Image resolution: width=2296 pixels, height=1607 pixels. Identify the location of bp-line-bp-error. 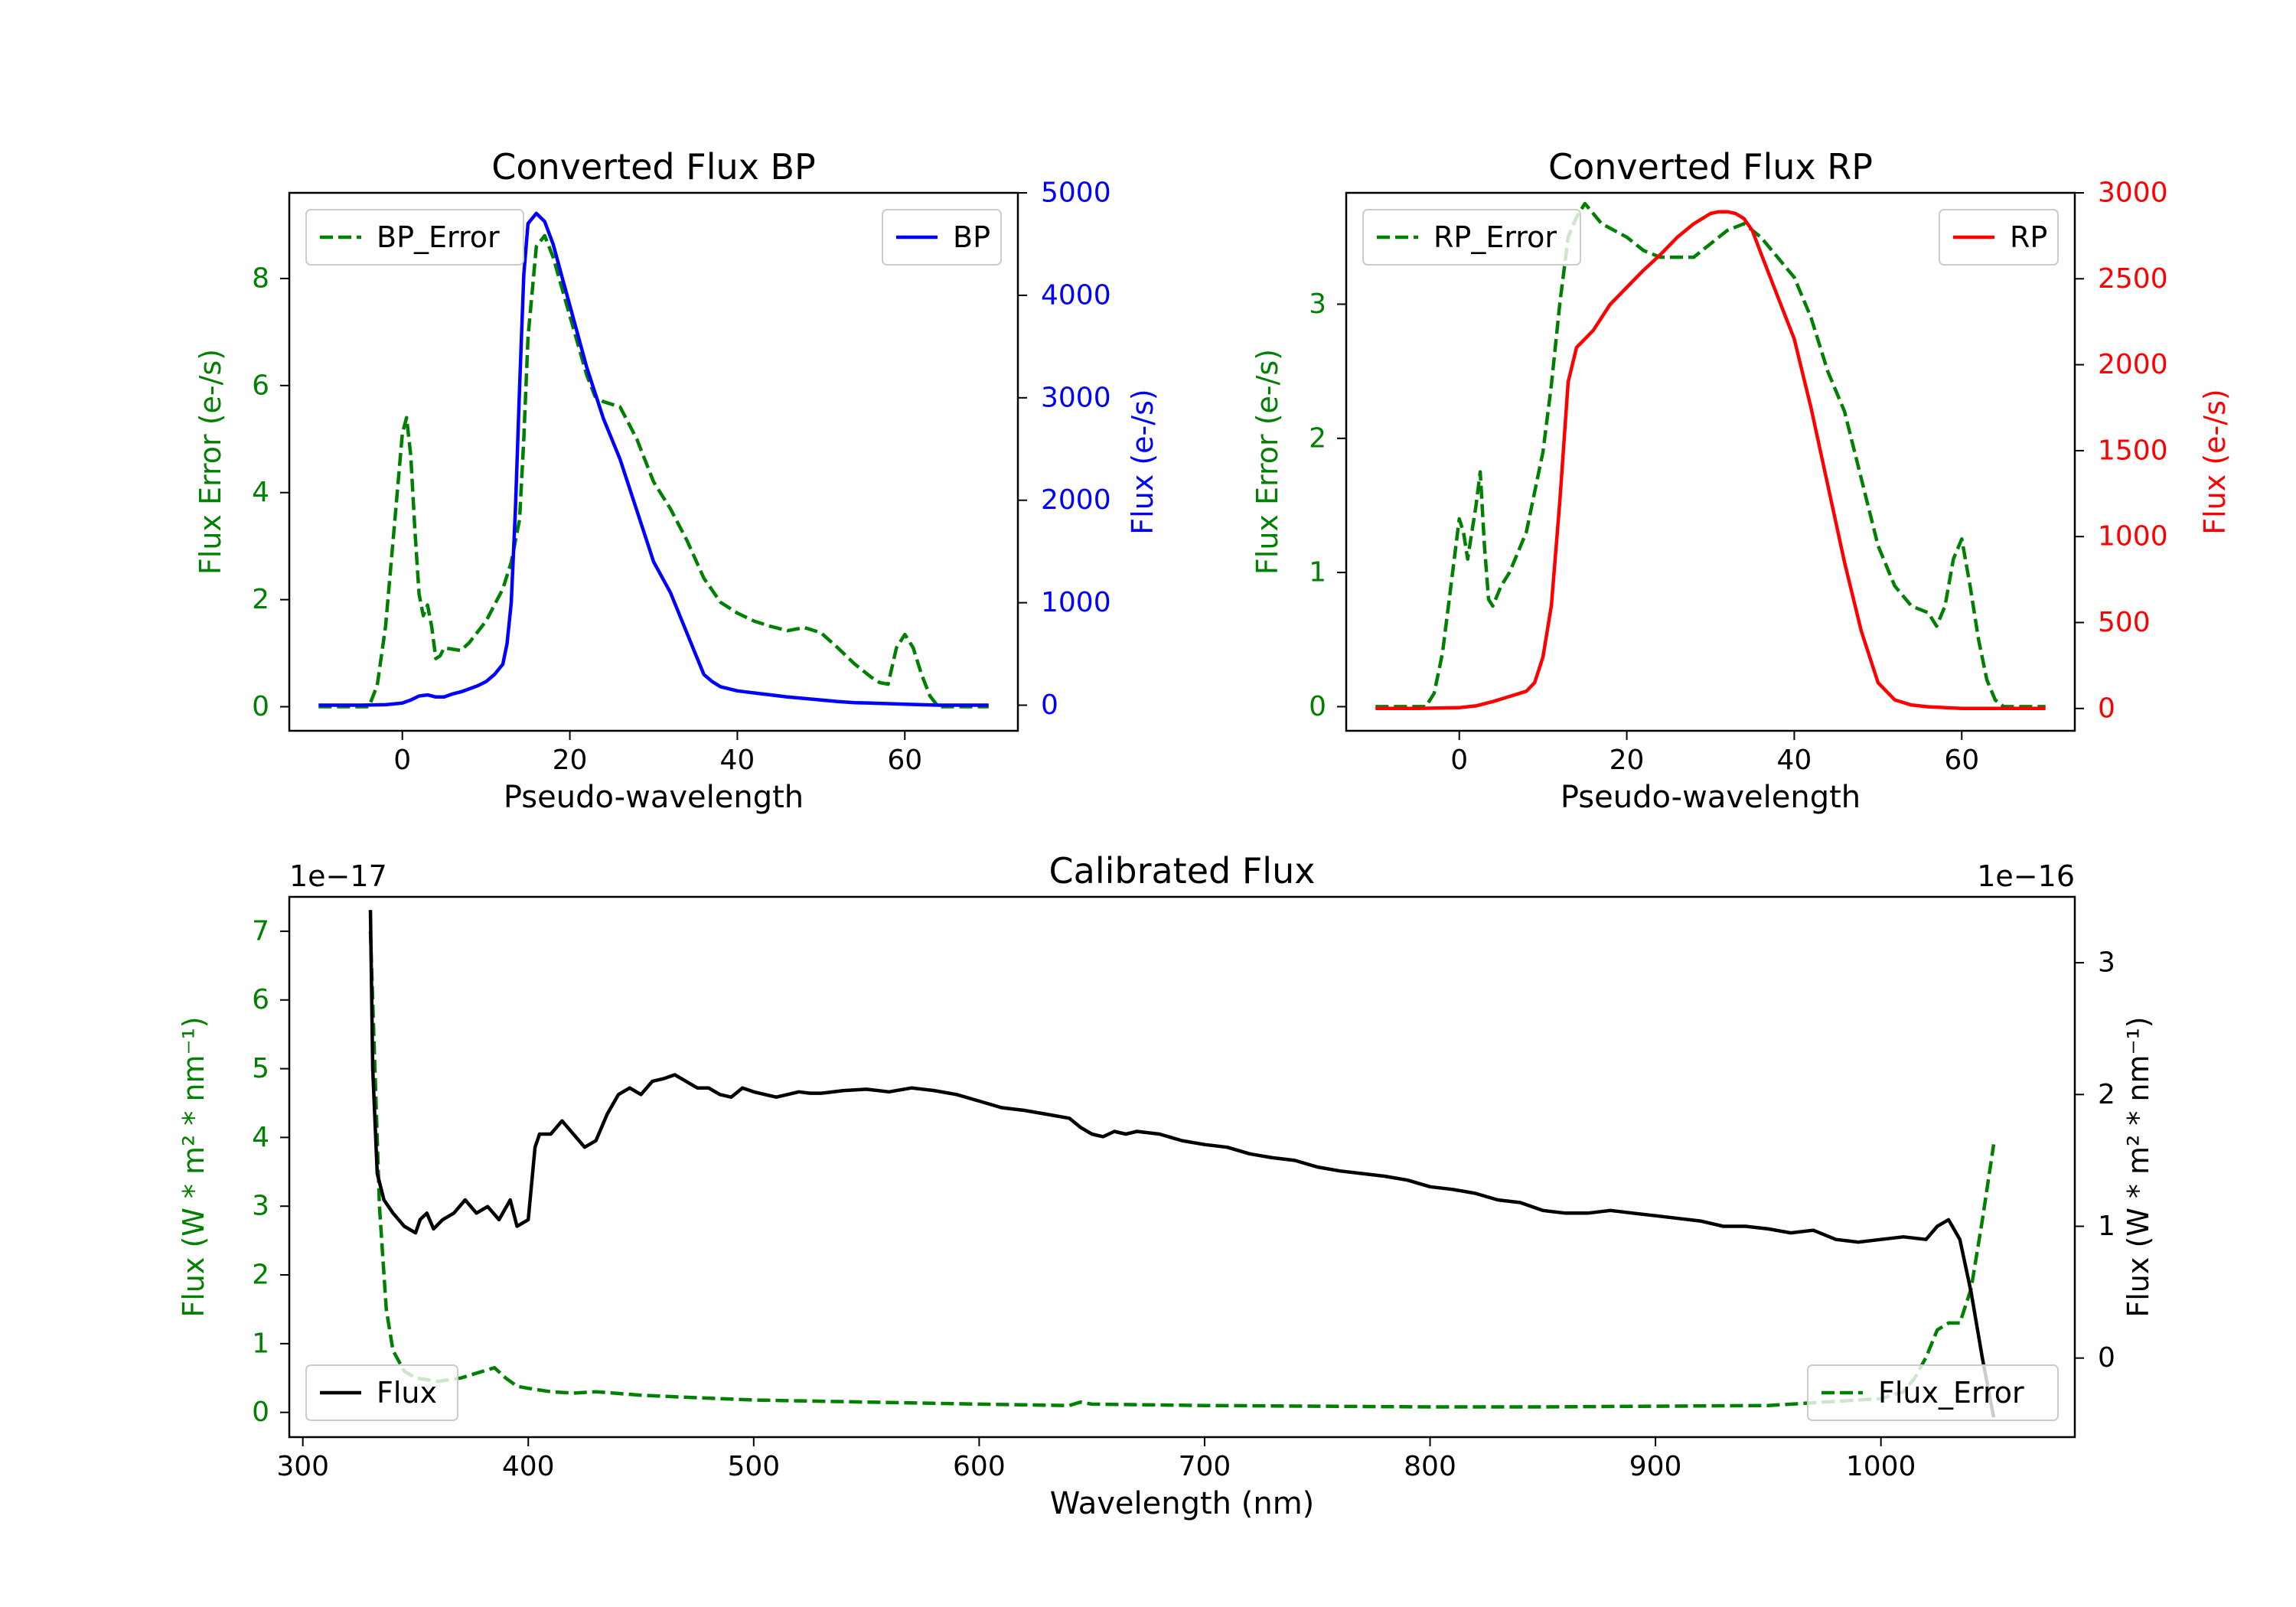
(653, 471).